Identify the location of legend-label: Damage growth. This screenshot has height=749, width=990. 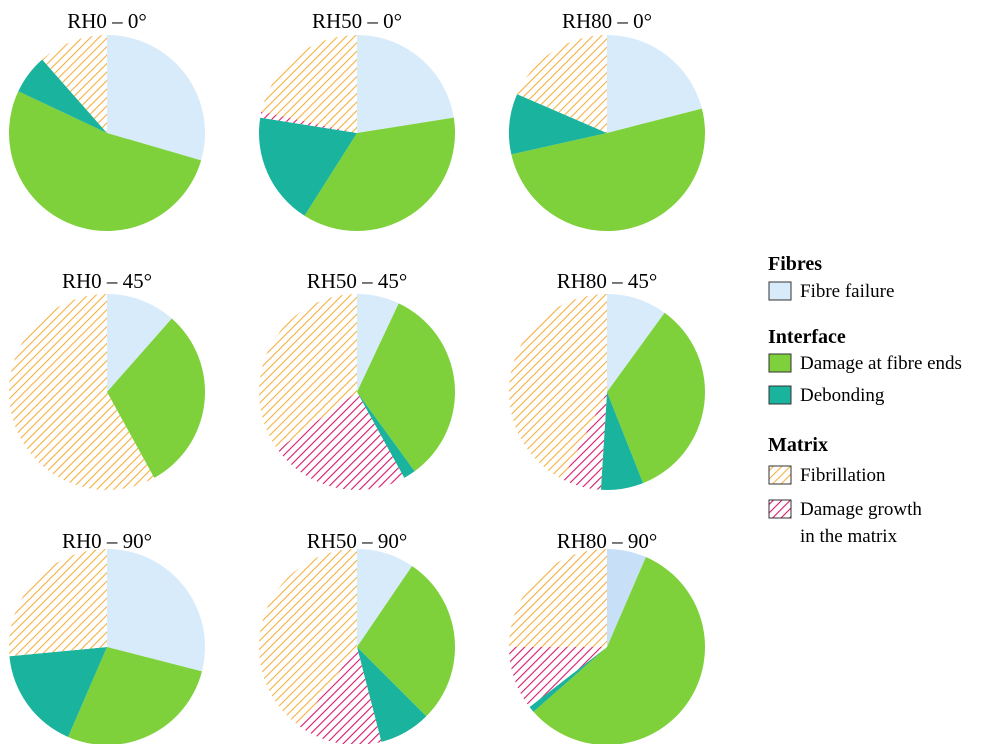
(861, 509).